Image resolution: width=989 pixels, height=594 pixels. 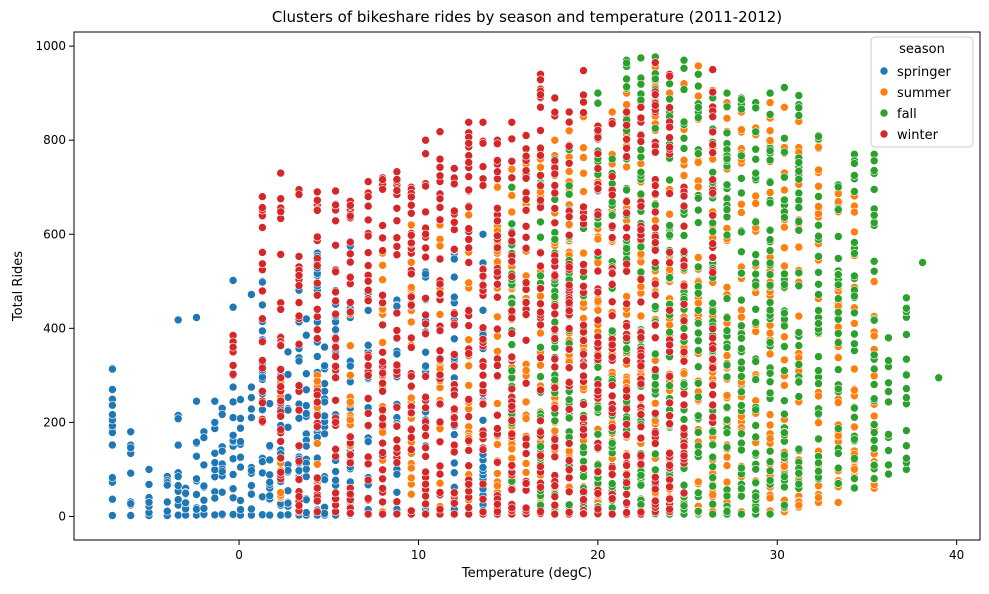 What do you see at coordinates (54, 234) in the screenshot?
I see `y-tick-label: 600` at bounding box center [54, 234].